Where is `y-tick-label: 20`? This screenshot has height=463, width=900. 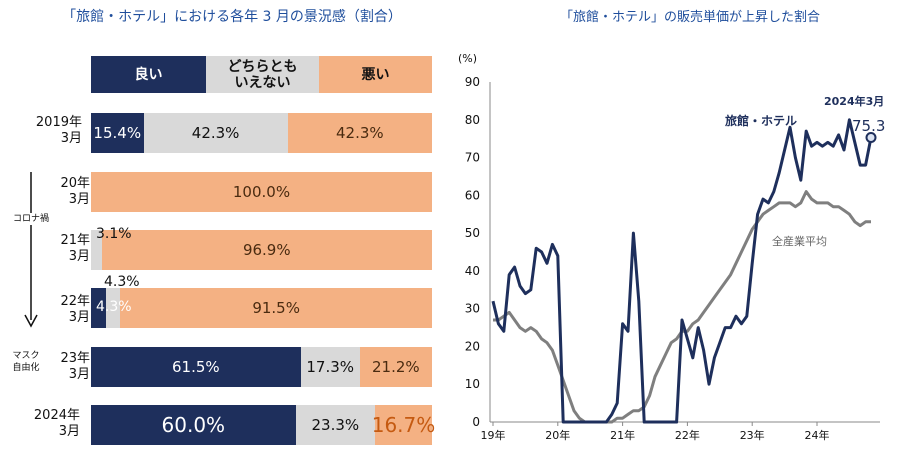
y-tick-label: 20 is located at coordinates (472, 346).